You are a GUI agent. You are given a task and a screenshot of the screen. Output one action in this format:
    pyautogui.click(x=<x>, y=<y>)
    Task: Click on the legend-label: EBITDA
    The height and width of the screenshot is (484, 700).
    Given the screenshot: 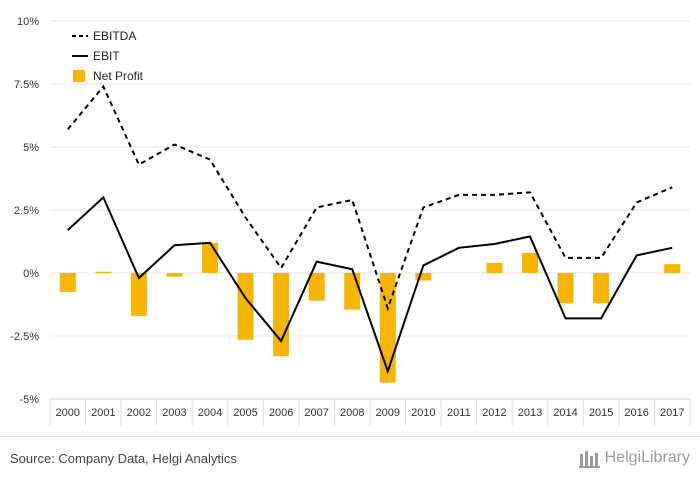 What is the action you would take?
    pyautogui.click(x=114, y=36)
    